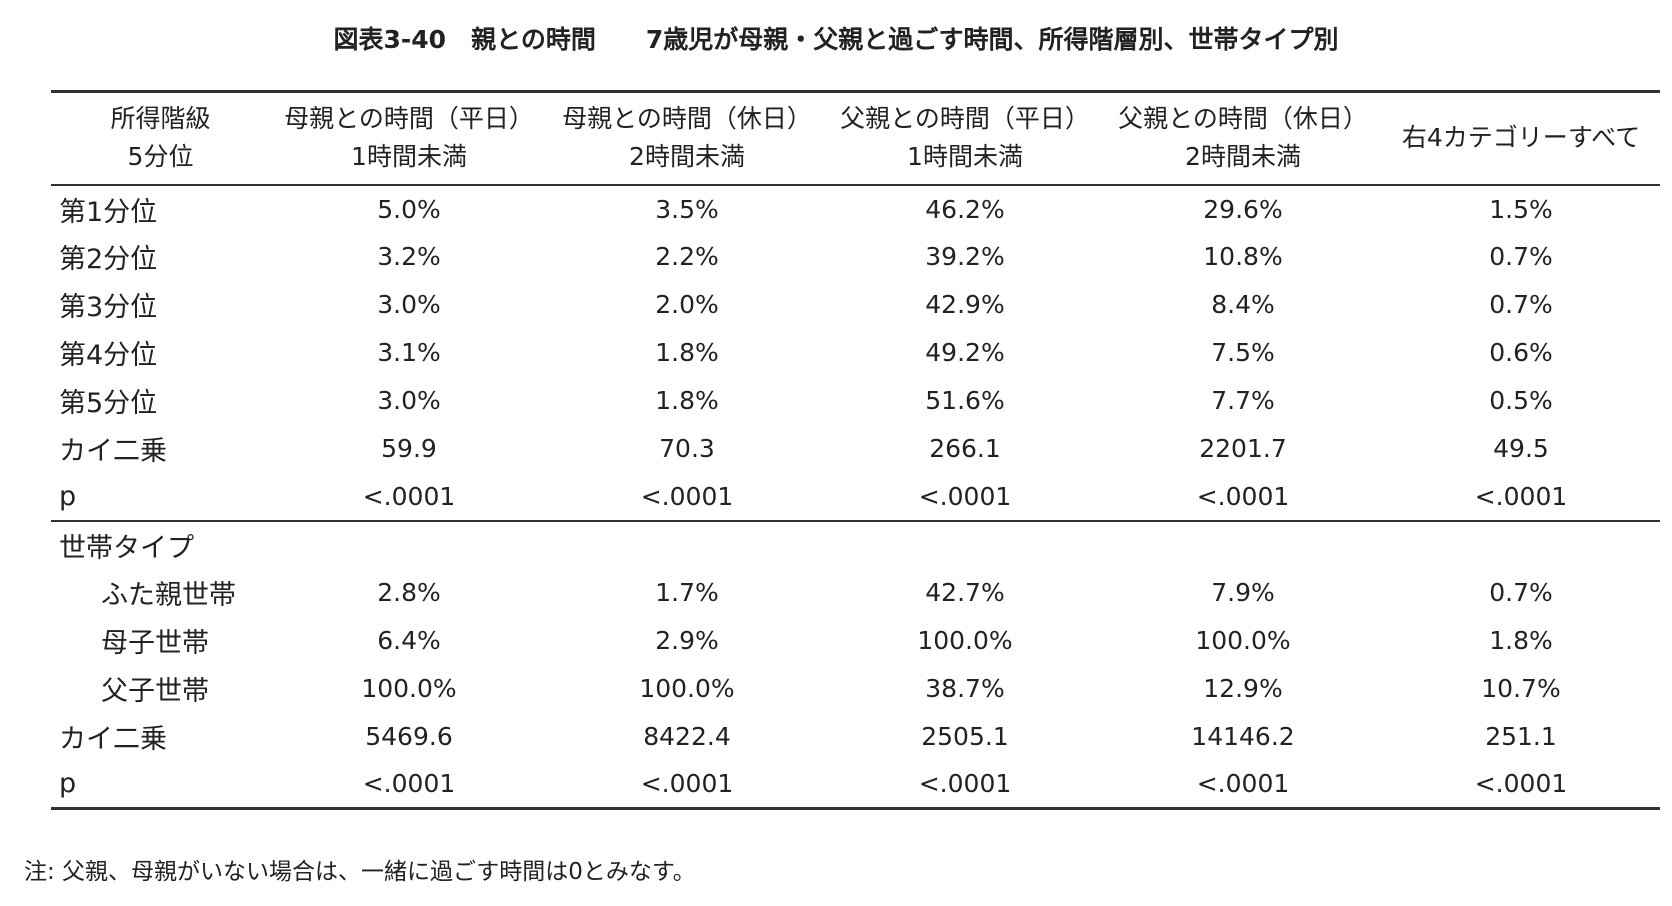 The height and width of the screenshot is (906, 1672). What do you see at coordinates (1521, 400) in the screenshot?
I see `cell: 0.5%` at bounding box center [1521, 400].